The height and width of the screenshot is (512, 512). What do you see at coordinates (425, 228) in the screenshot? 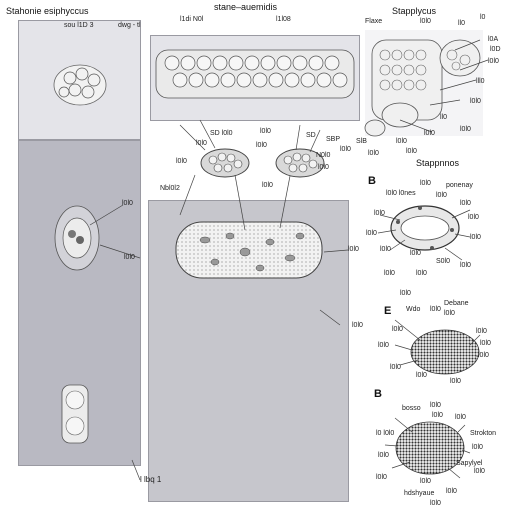
I see `cell-b1-ring` at bounding box center [425, 228].